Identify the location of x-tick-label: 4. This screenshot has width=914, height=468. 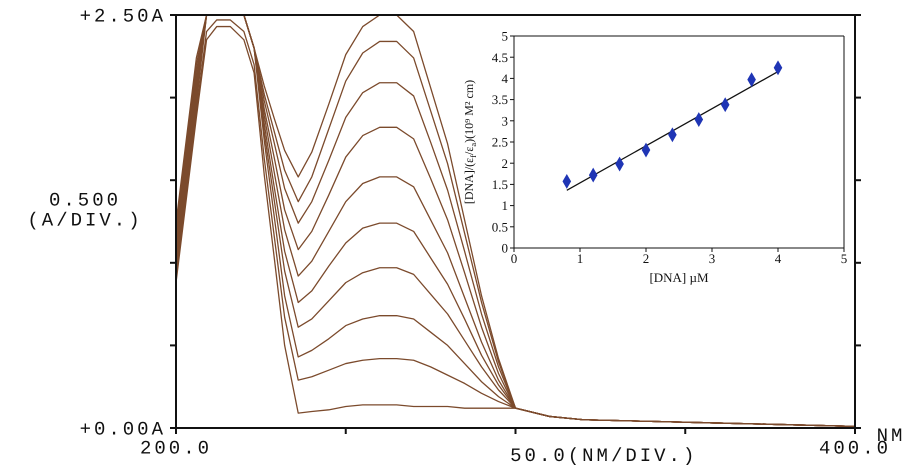
(778, 258).